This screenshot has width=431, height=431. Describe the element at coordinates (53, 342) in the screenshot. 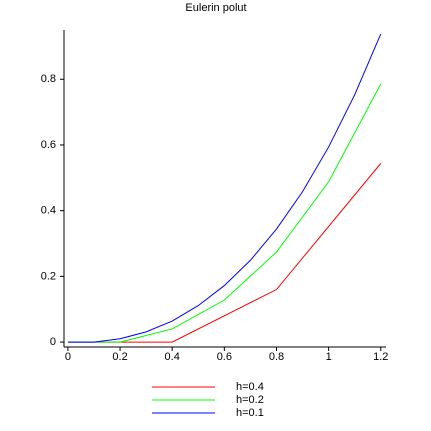

I see `y-tick-label: 0` at that location.